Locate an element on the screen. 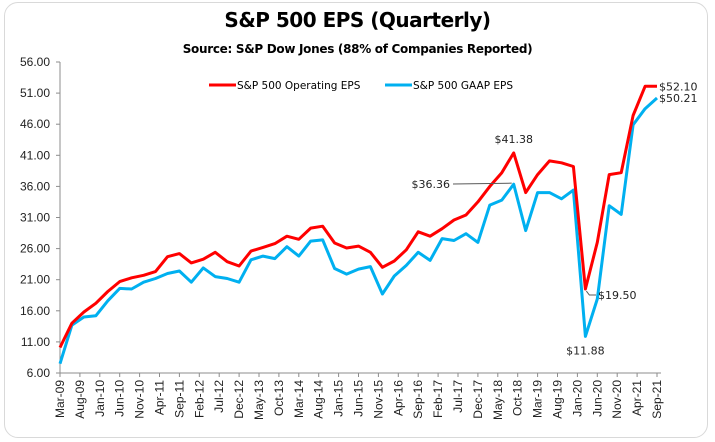 This screenshot has width=715, height=442. x-tick-label: Oct-18 is located at coordinates (518, 398).